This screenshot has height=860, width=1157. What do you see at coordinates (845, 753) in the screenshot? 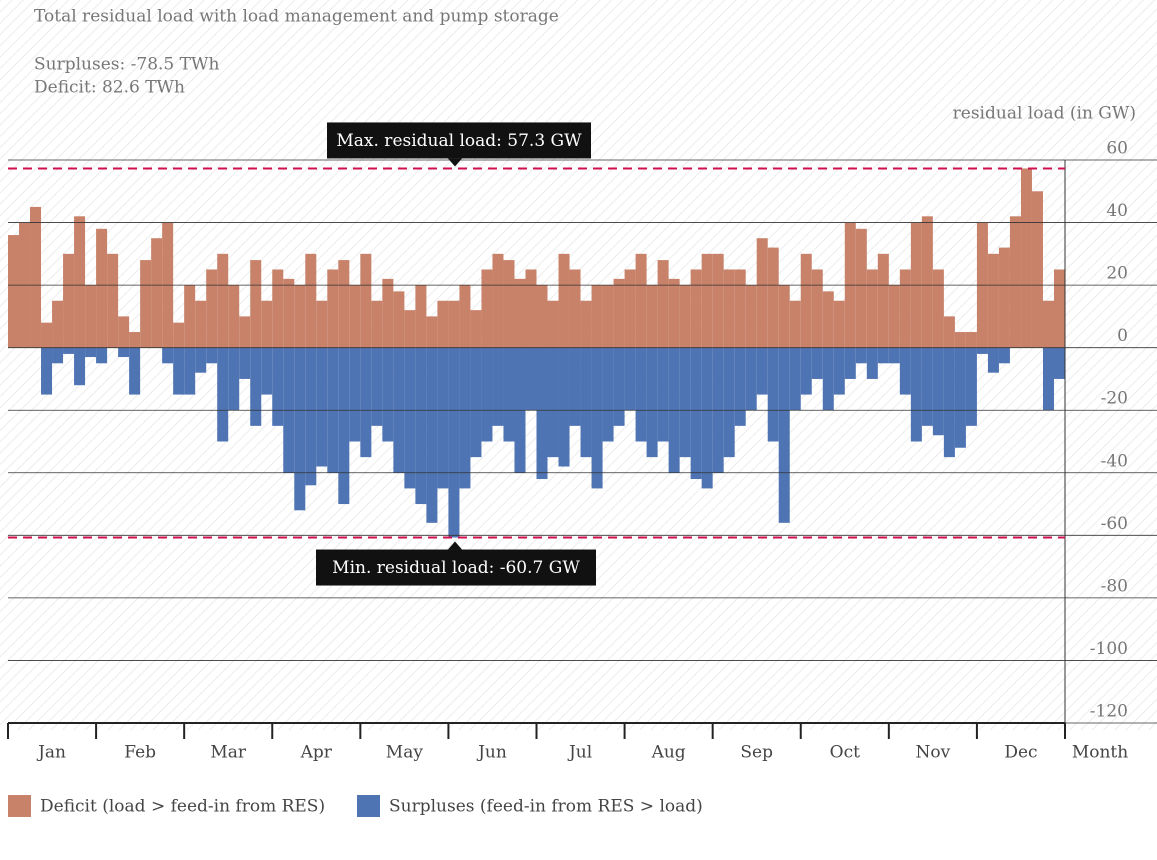
I see `x-tick-label: Oct` at bounding box center [845, 753].